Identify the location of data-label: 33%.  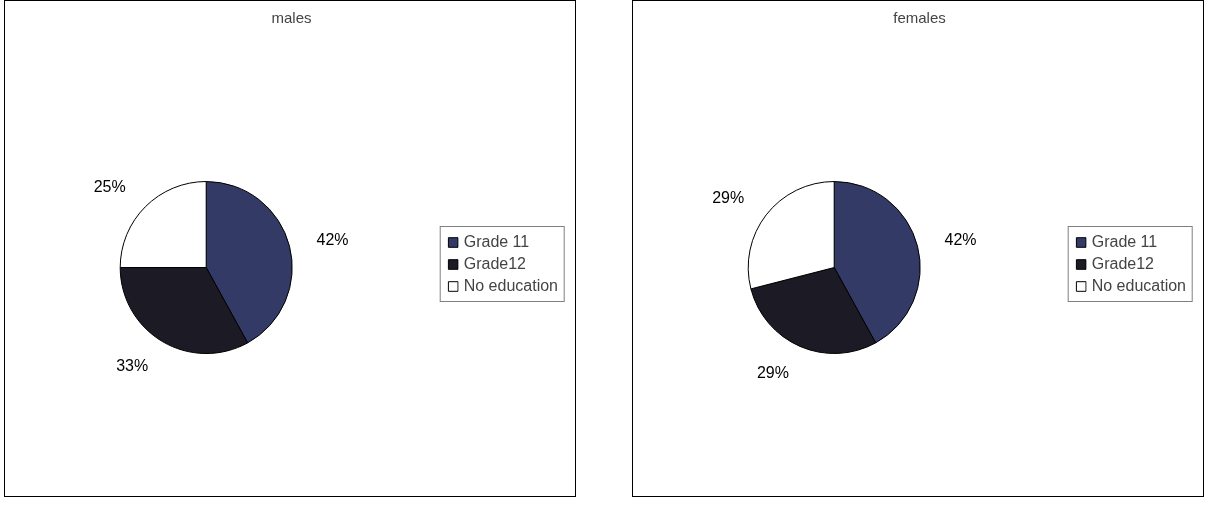
(132, 366).